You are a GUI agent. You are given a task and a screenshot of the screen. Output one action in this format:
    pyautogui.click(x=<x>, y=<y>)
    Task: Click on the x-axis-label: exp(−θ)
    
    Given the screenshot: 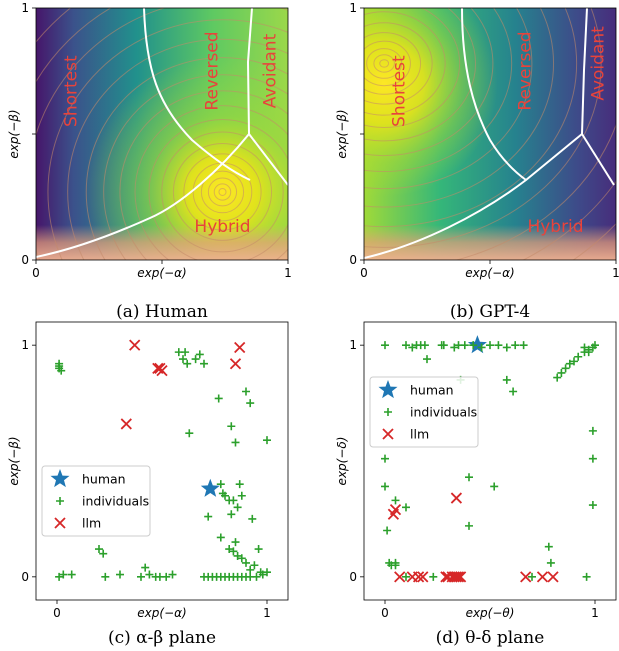 What is the action you would take?
    pyautogui.click(x=490, y=613)
    